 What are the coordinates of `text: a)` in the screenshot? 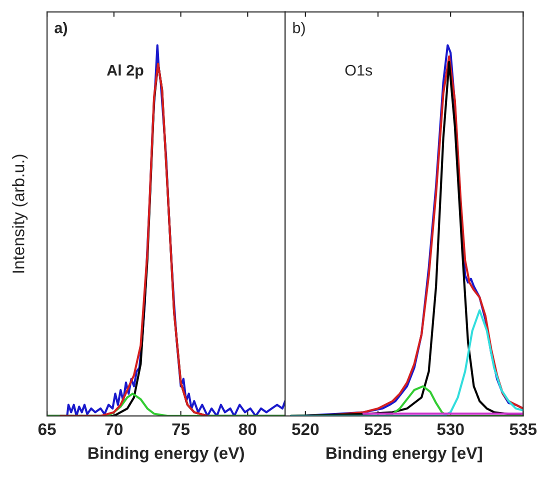 It's located at (61, 29).